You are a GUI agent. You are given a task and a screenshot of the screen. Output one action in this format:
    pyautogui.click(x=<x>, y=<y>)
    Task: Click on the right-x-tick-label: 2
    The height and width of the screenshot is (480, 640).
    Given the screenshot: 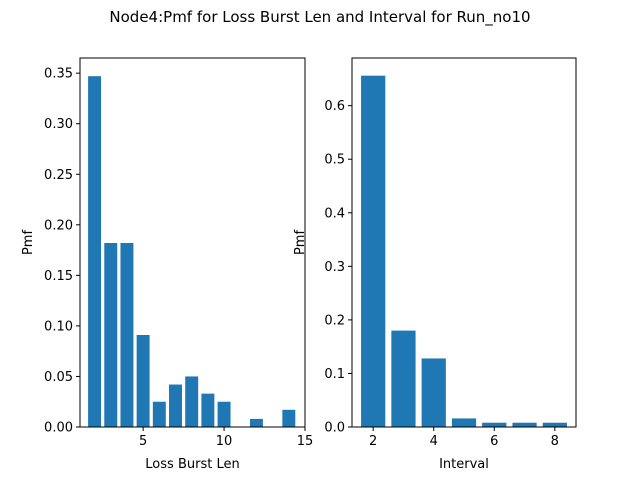 What is the action you would take?
    pyautogui.click(x=373, y=441)
    